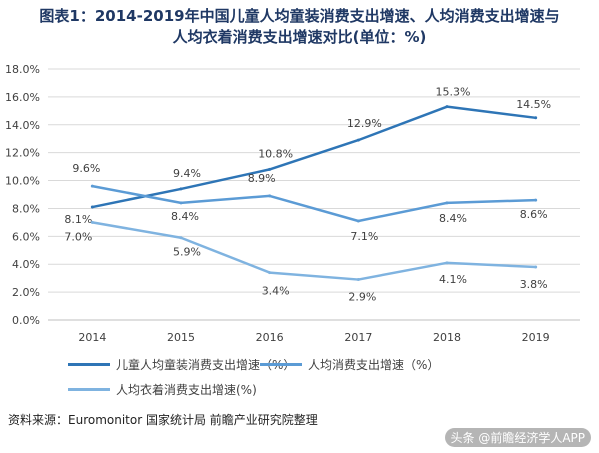 The height and width of the screenshot is (453, 599). I want to click on source-note: 资料来源：Euromonitor 国家统计局 前瞻产业研究院整理, so click(163, 420).